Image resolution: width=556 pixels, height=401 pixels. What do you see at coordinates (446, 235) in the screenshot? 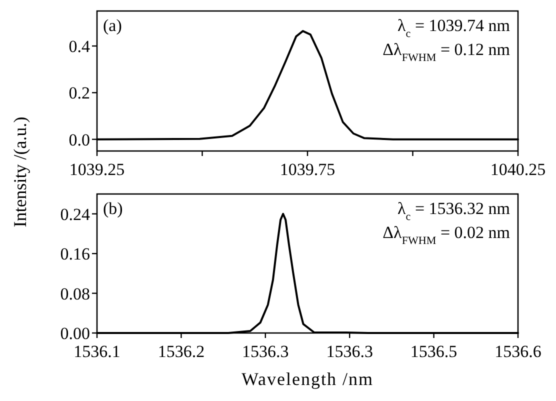
I see `annotation: Δλ$_{FWHM}$ = 0.02 nm` at bounding box center [446, 235].